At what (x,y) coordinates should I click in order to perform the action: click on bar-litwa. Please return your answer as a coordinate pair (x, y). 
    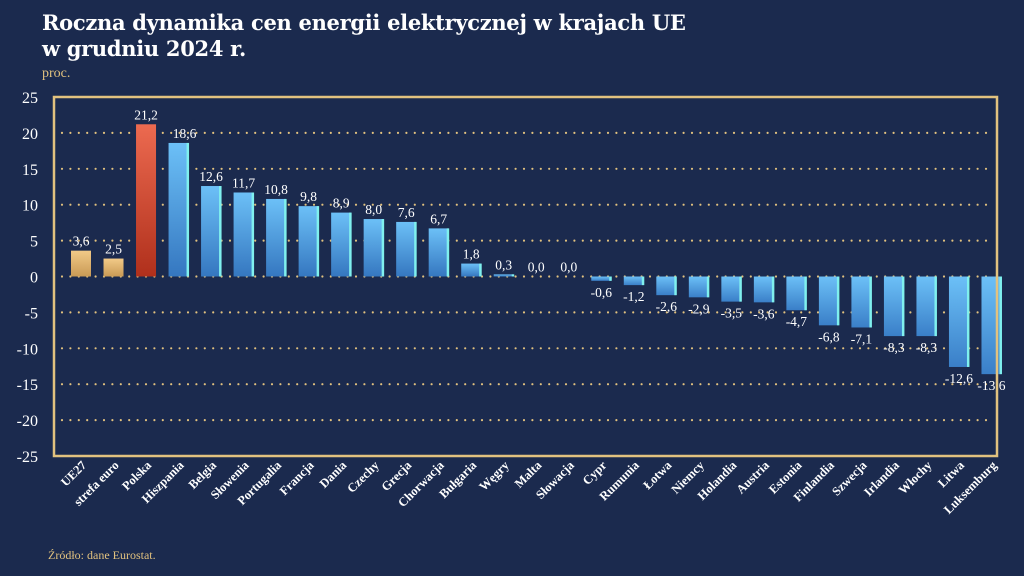
    Looking at the image, I should click on (958, 321).